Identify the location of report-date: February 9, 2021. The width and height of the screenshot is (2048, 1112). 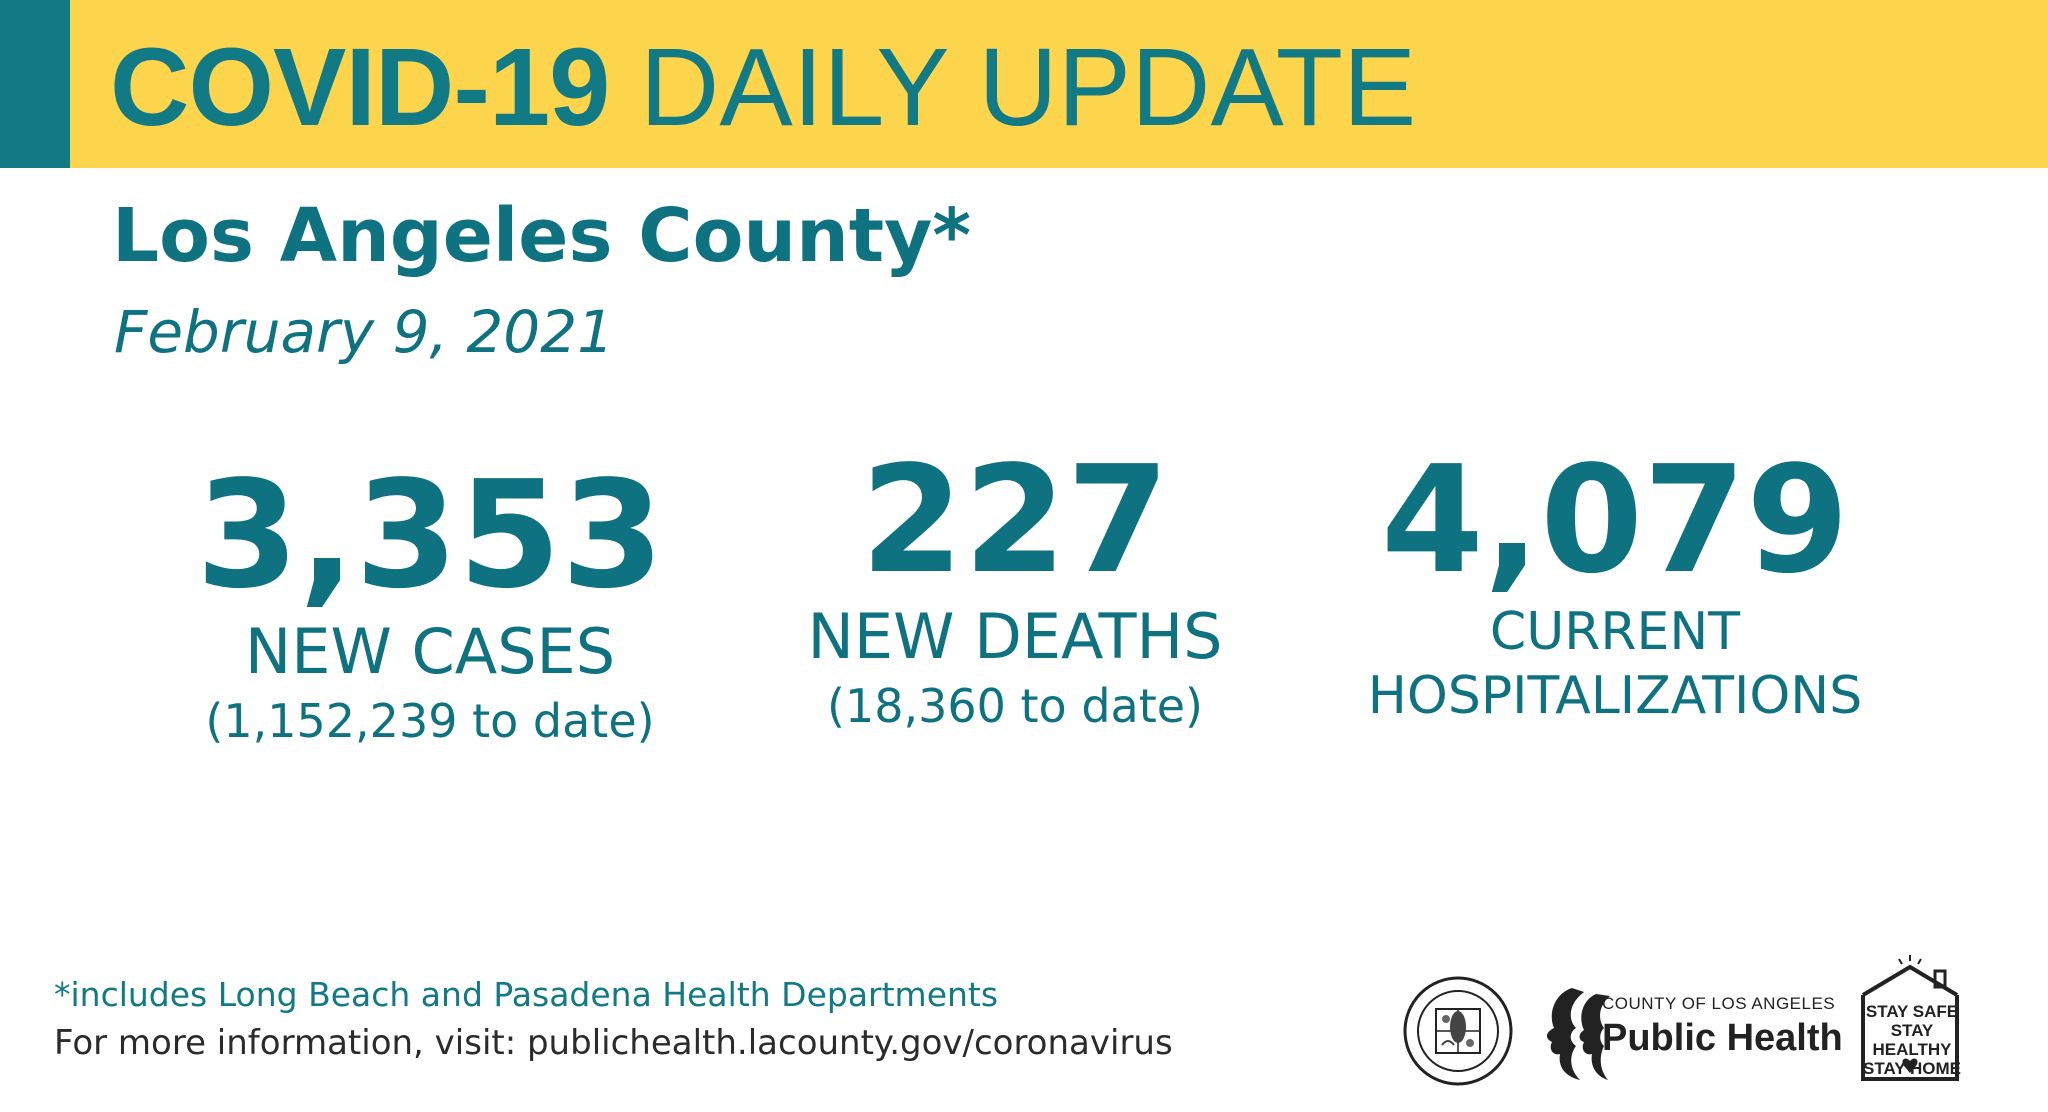
(364, 332).